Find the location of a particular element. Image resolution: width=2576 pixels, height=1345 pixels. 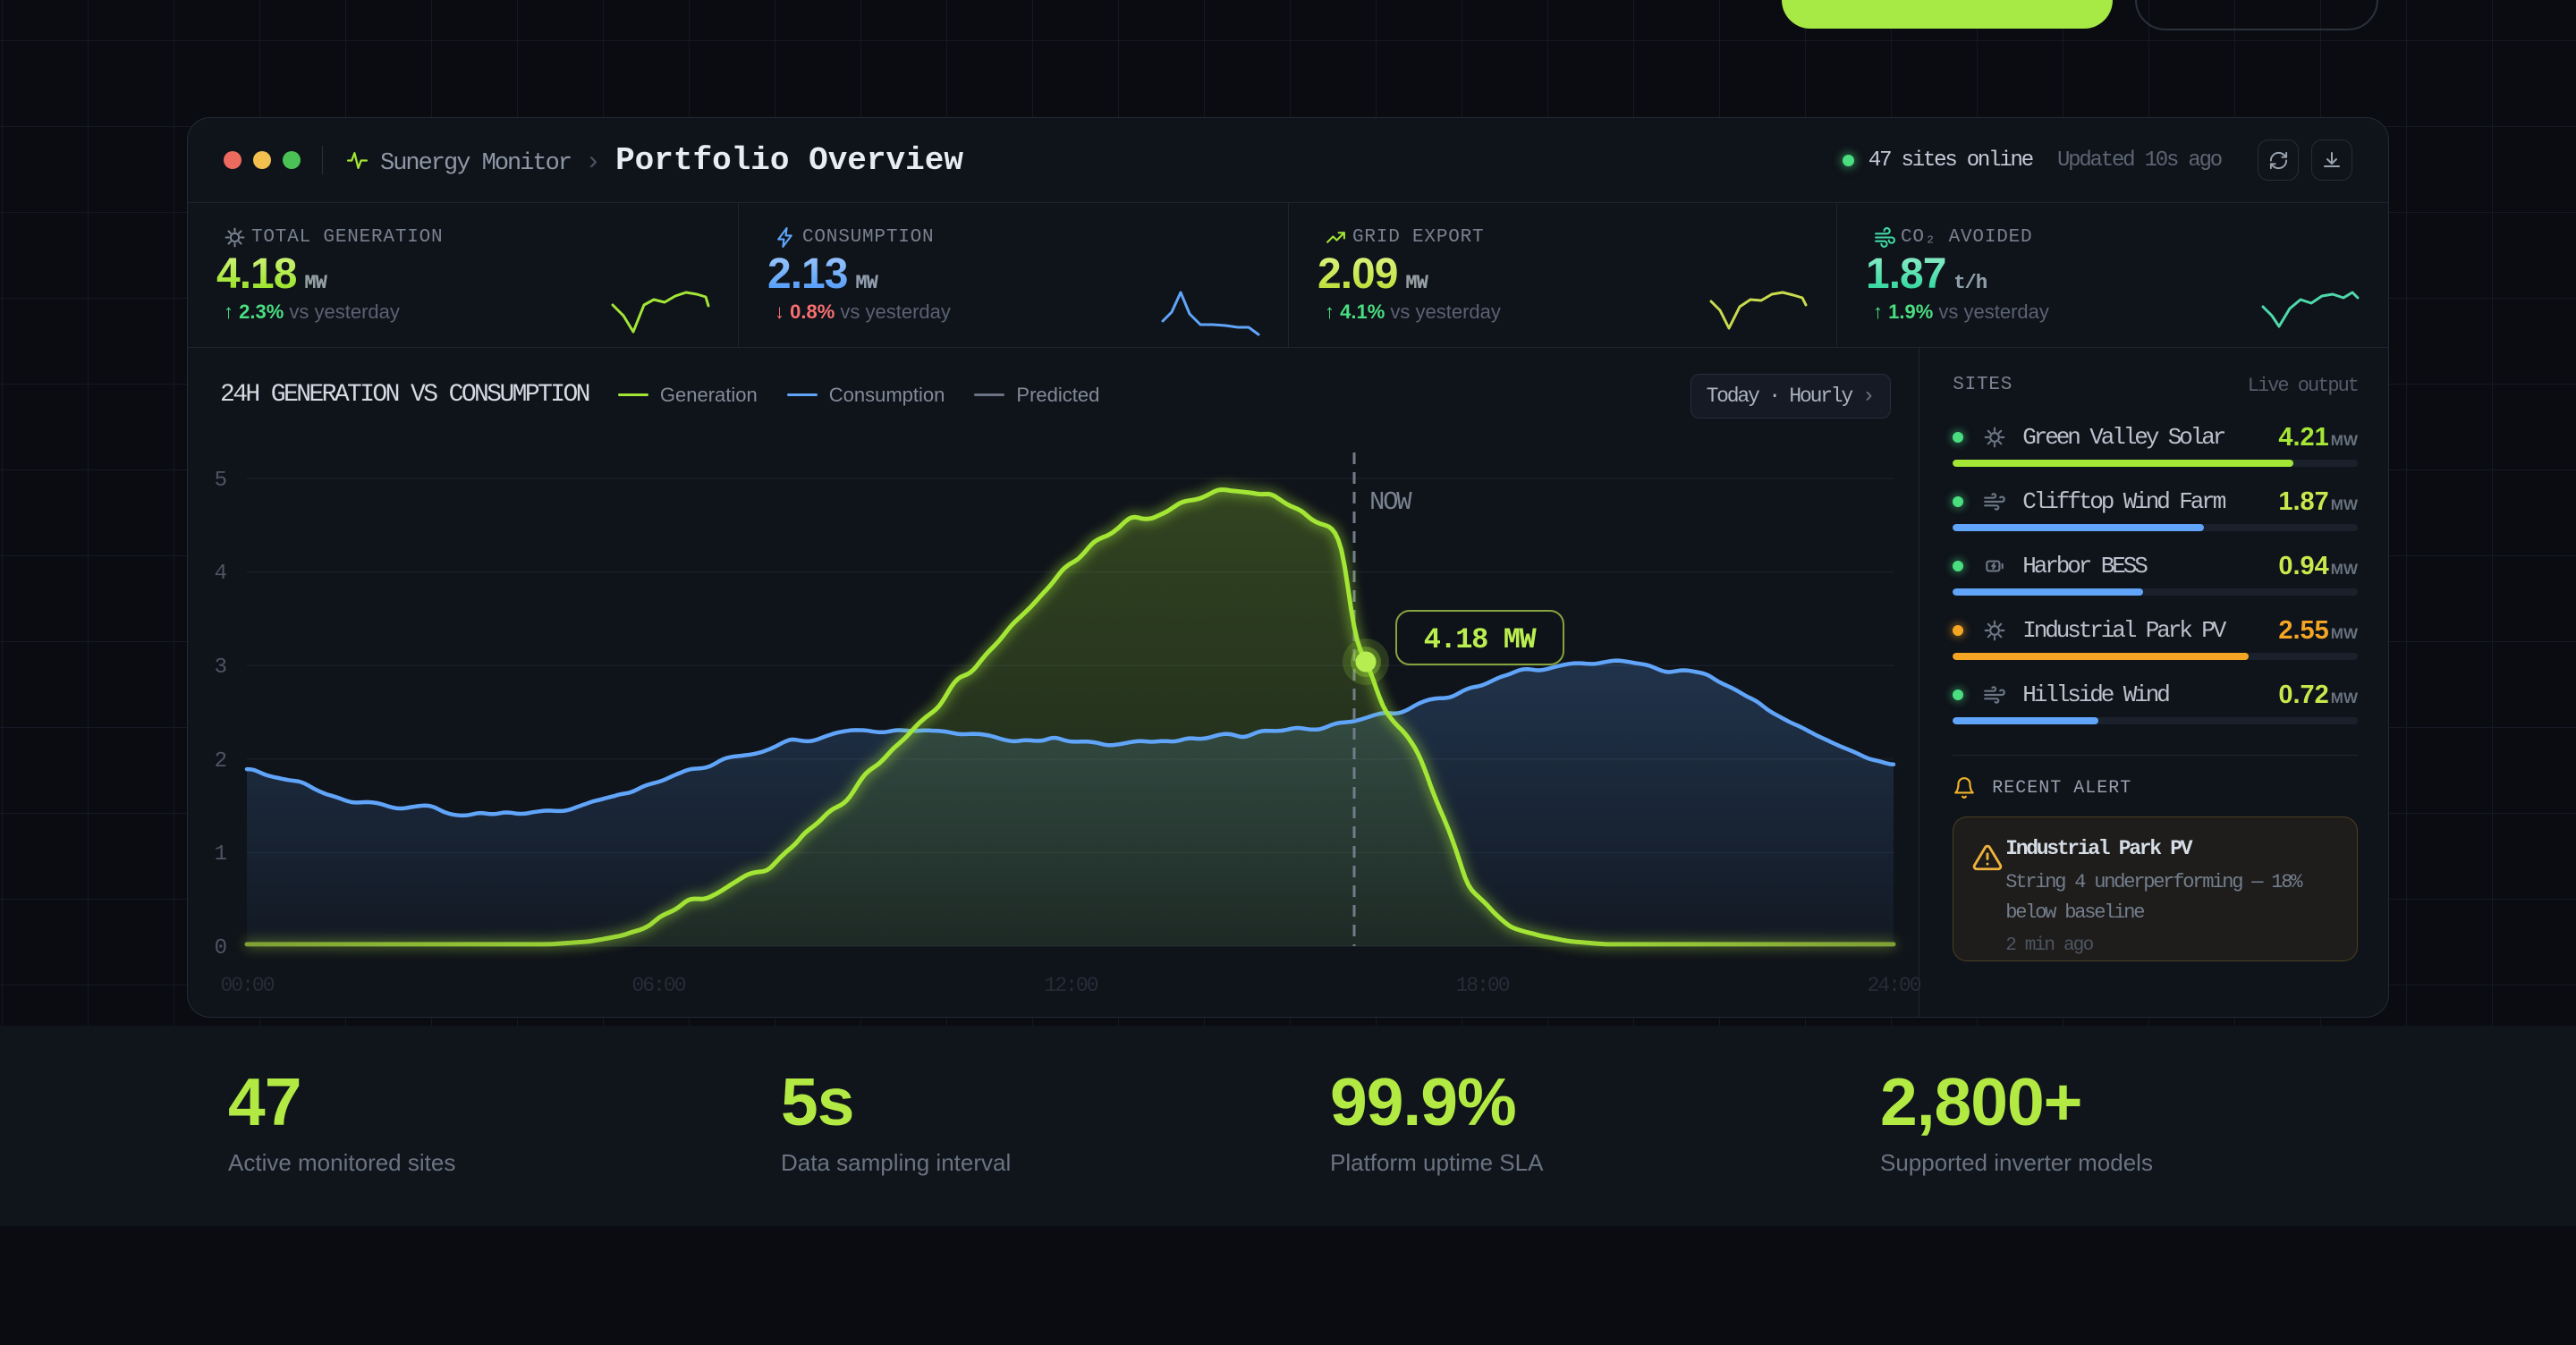

svg-text: 3 is located at coordinates (221, 668).